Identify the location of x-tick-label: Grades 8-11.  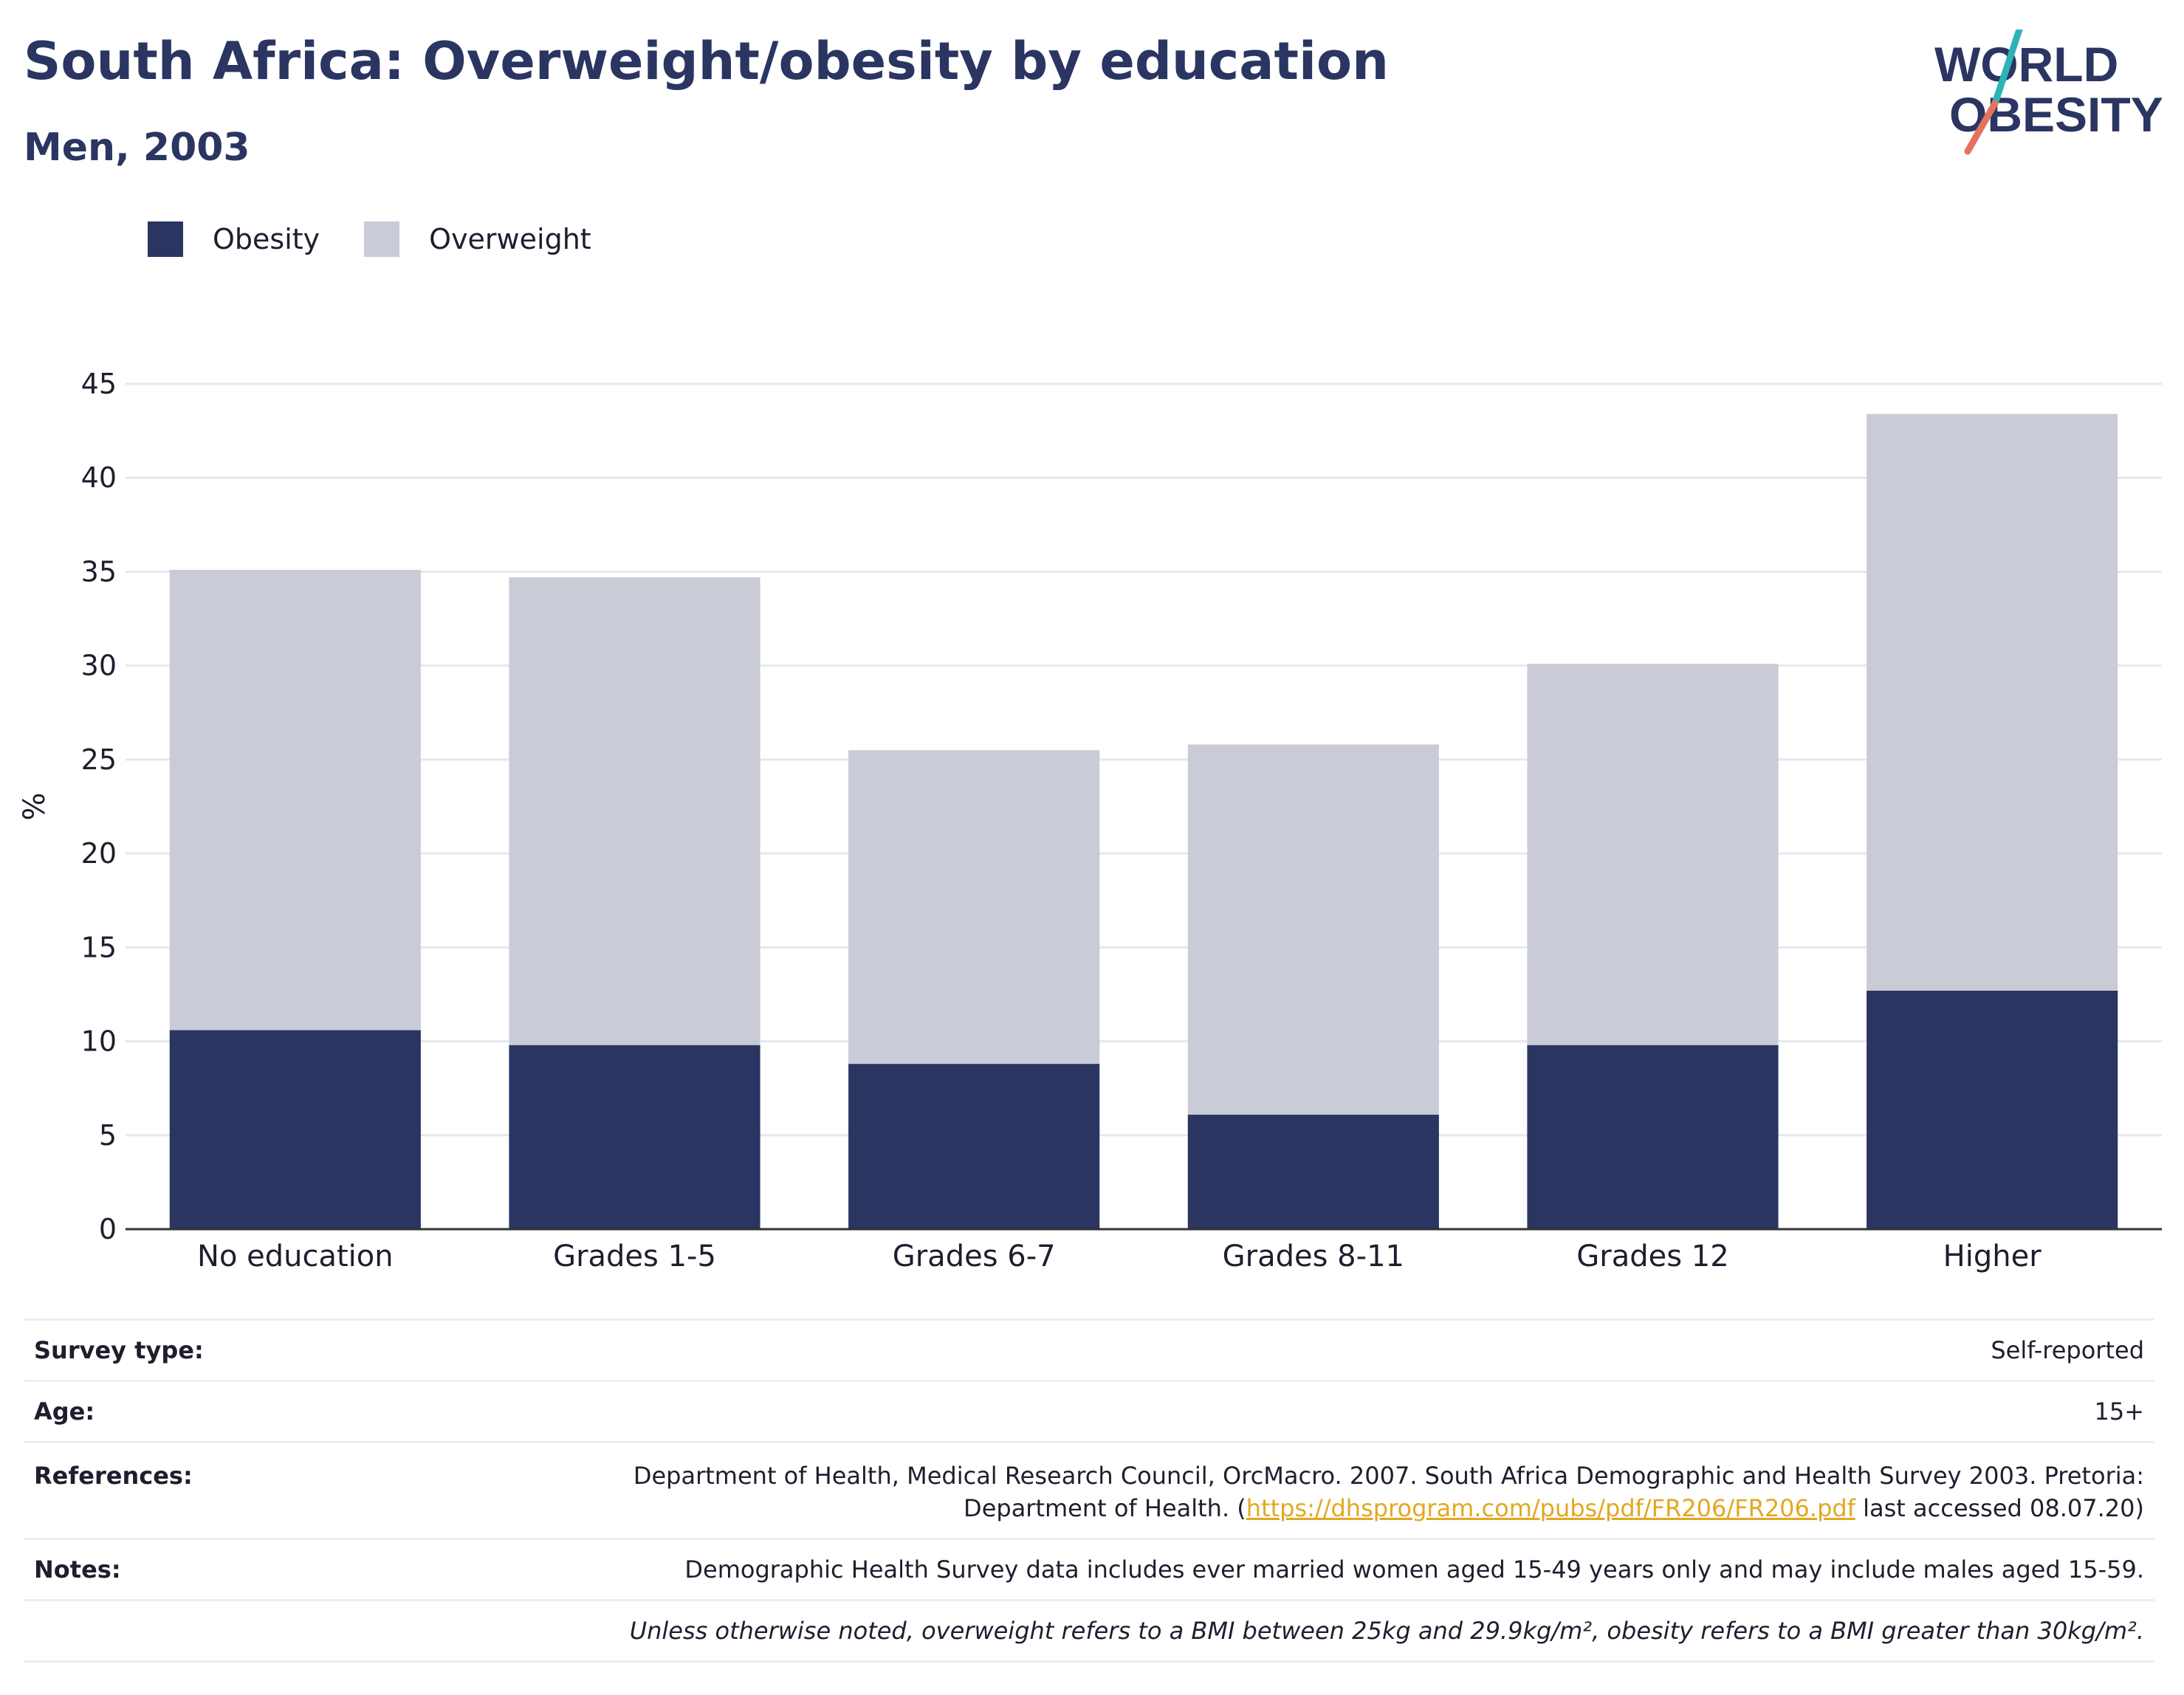
(1313, 1256).